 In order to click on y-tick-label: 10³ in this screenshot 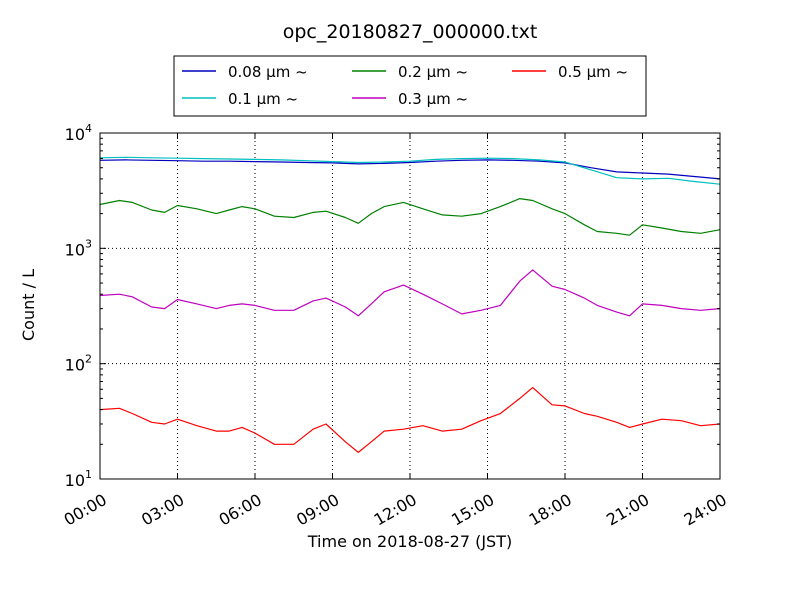, I will do `click(78, 248)`.